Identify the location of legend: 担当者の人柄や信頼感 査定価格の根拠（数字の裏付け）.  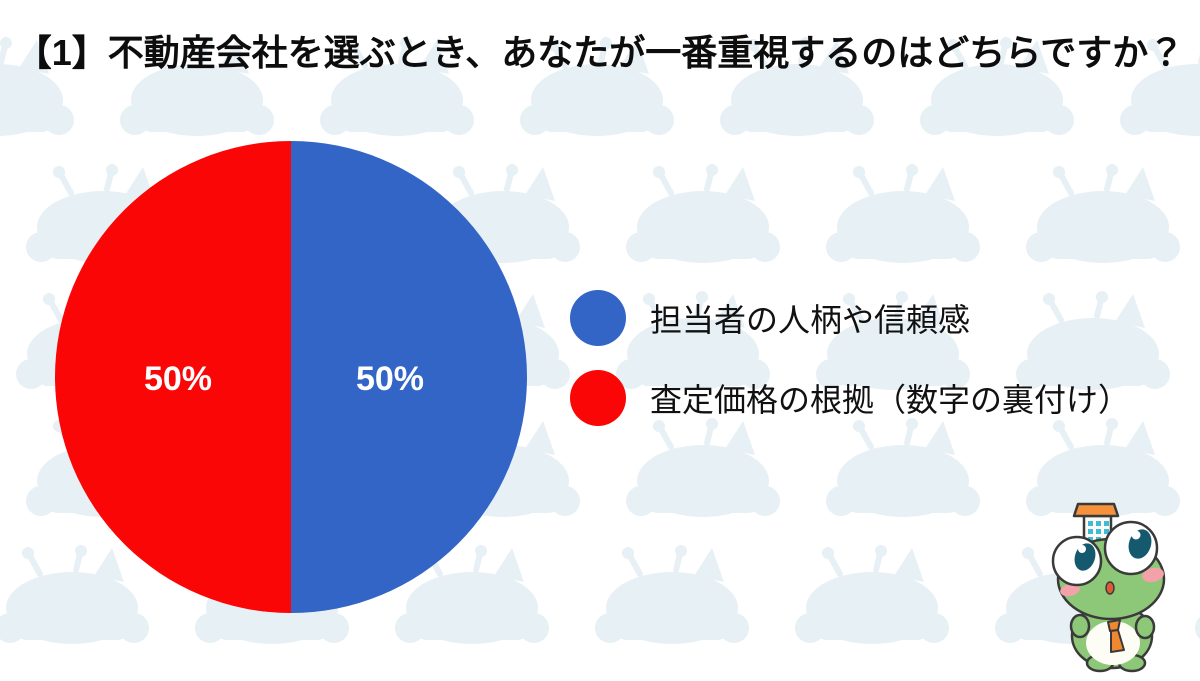
(850, 358).